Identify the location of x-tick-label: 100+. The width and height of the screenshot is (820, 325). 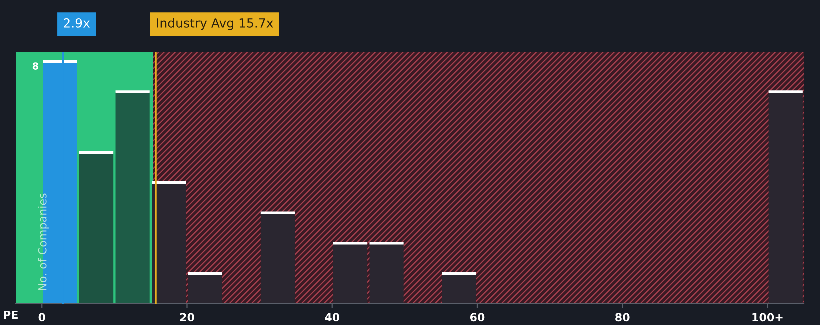
(767, 317).